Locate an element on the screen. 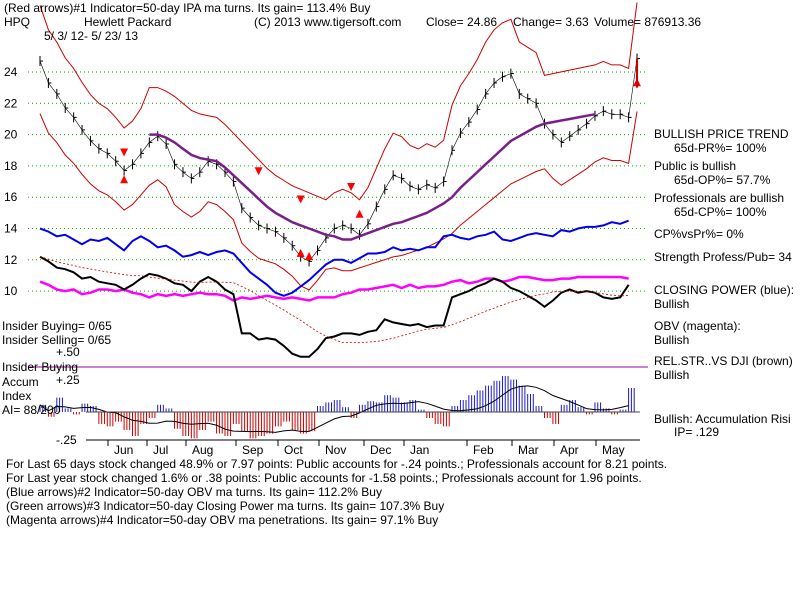 The image size is (800, 600). insider-selling-count: Insider Selling= 0/65 is located at coordinates (57, 340).